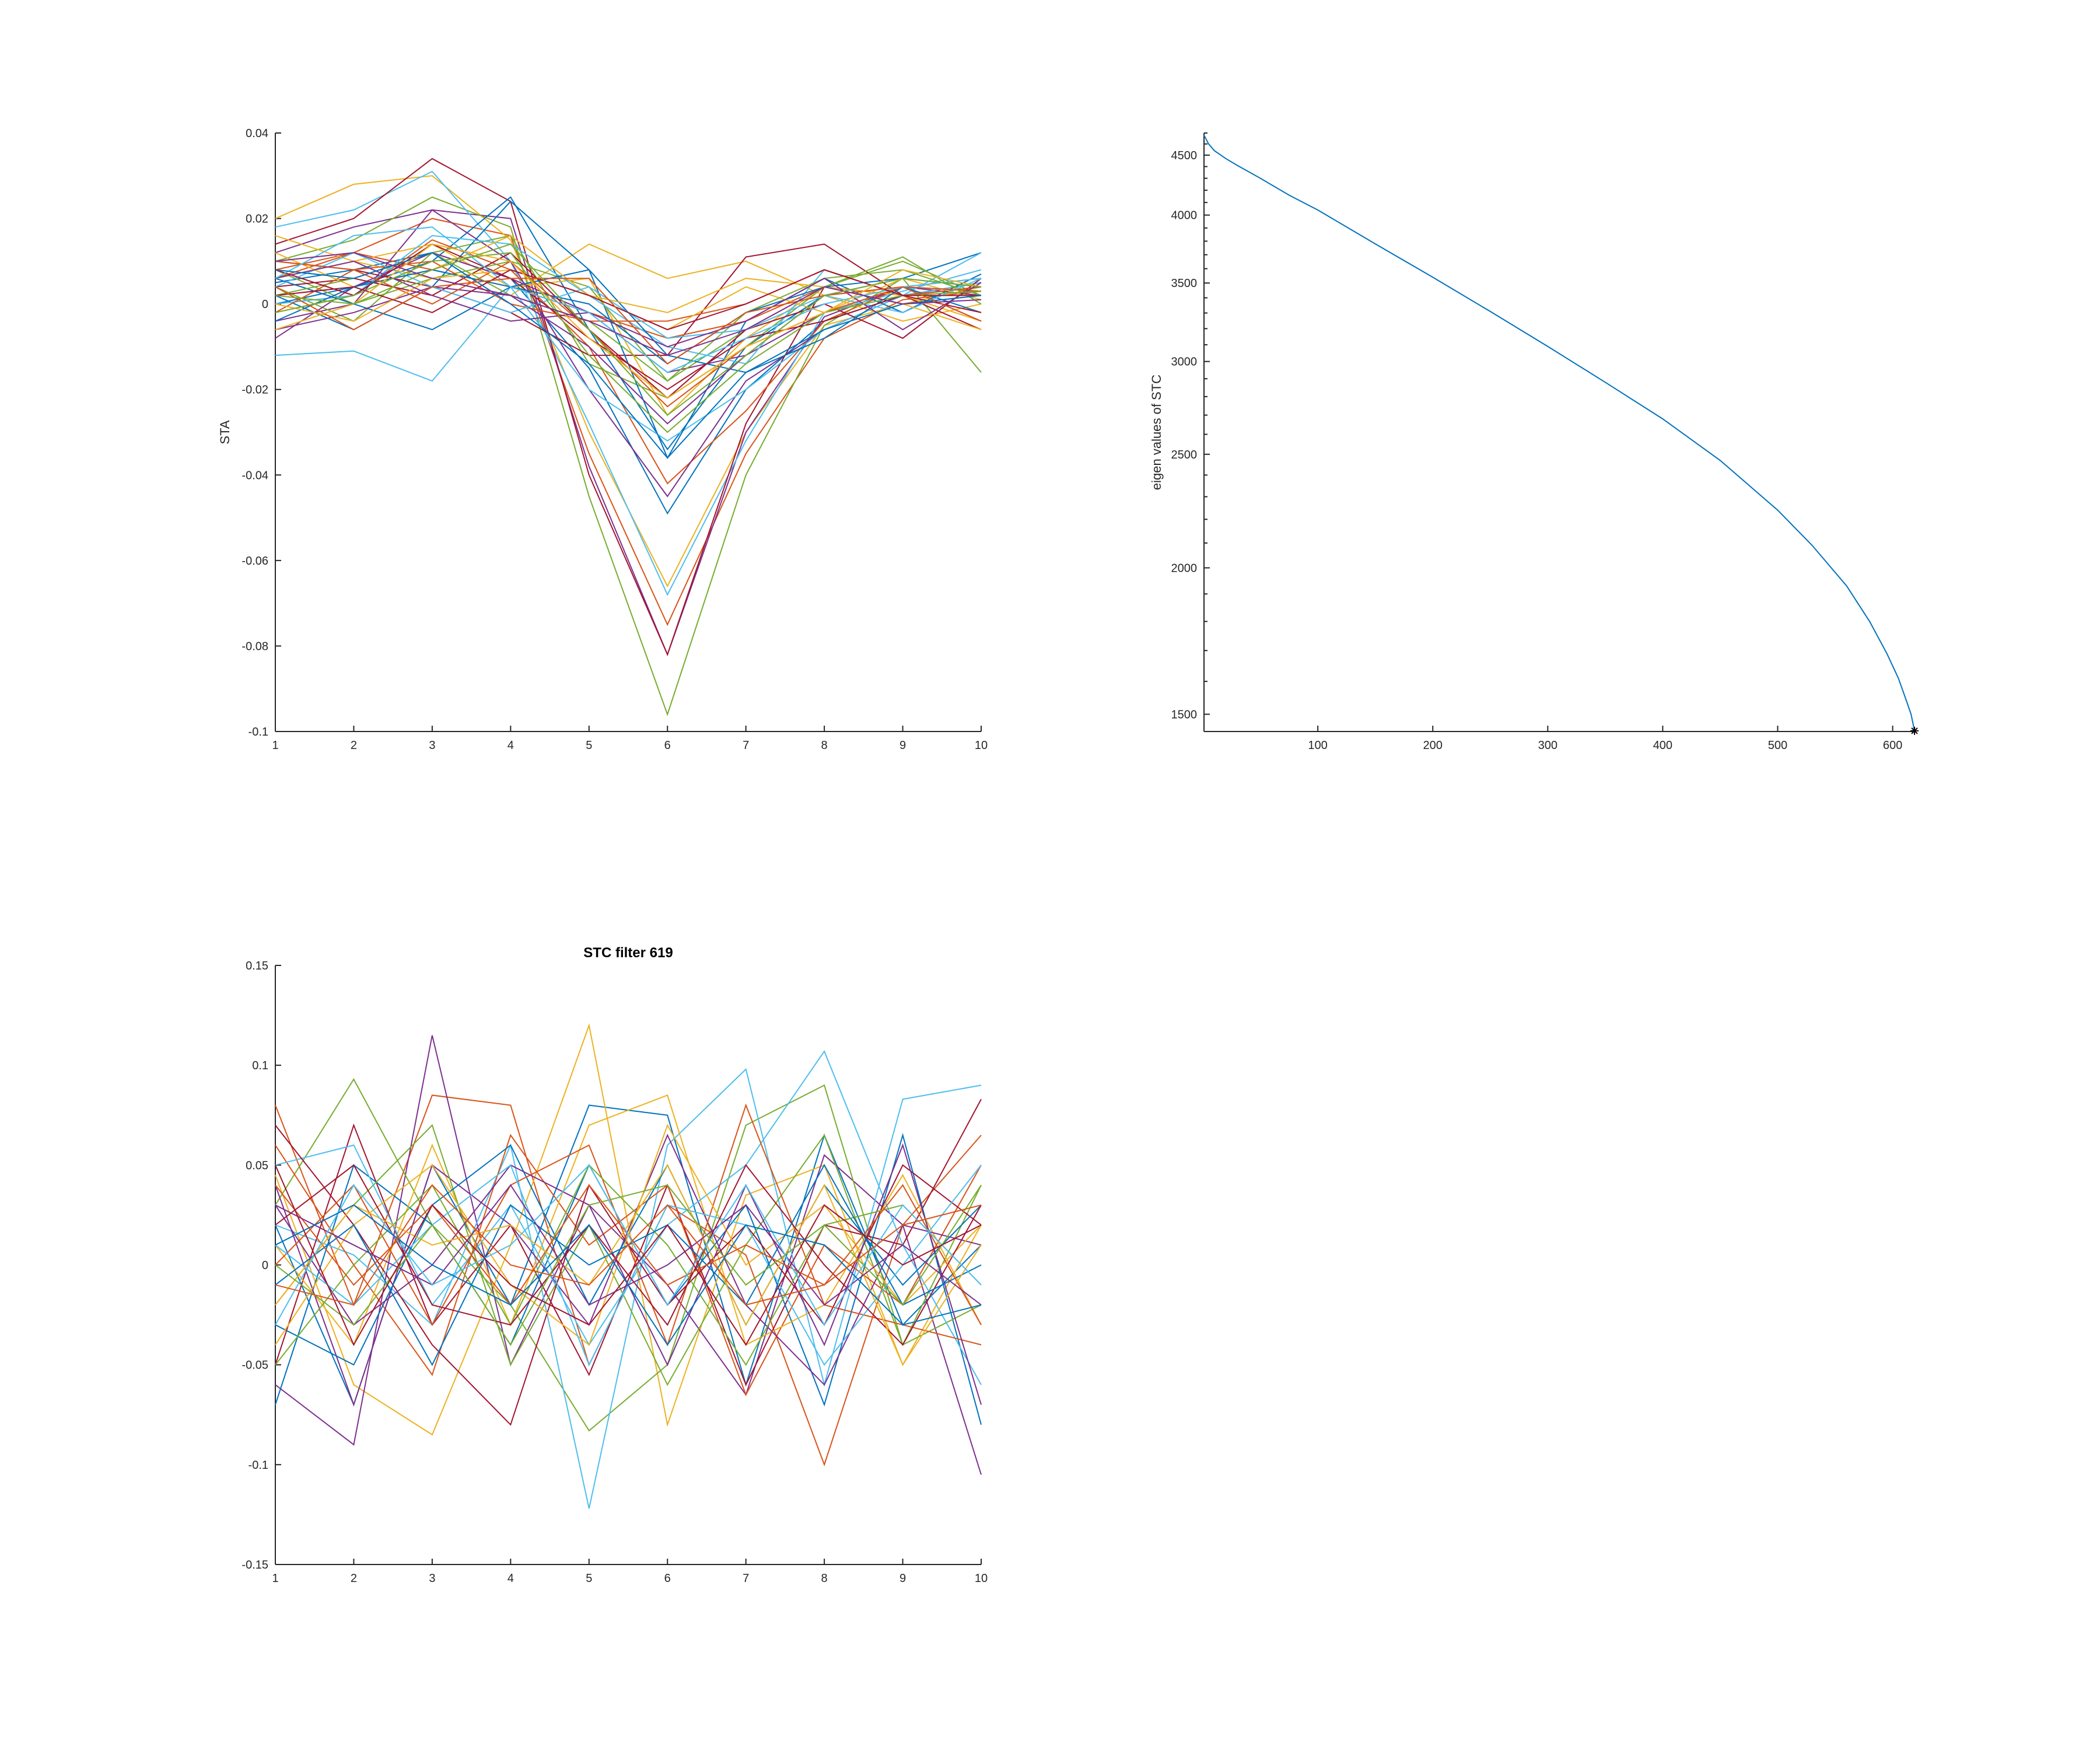 The width and height of the screenshot is (2100, 1750). Describe the element at coordinates (257, 1165) in the screenshot. I see `y-tick-label: 0.05` at that location.